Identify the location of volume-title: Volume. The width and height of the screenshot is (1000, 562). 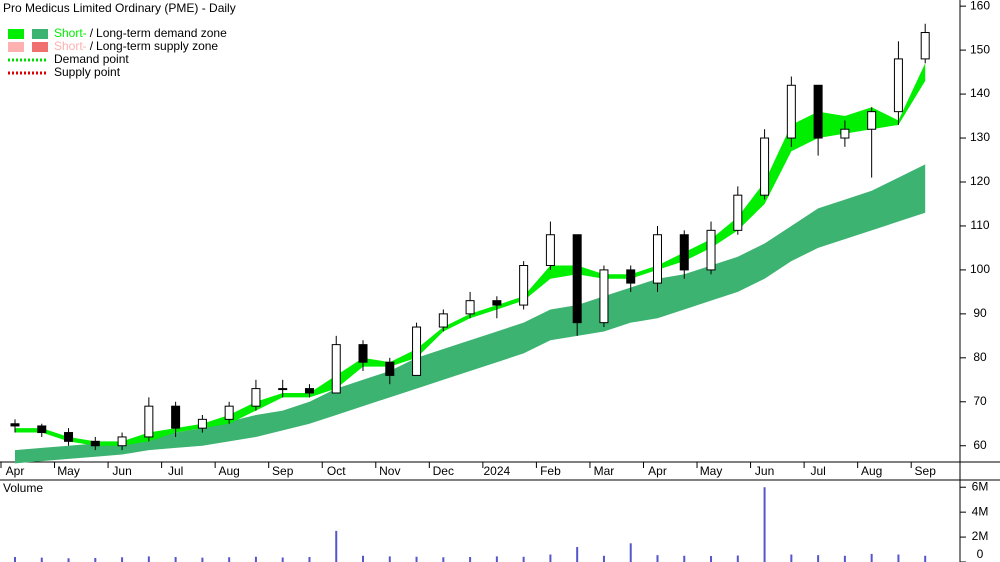
(23, 488).